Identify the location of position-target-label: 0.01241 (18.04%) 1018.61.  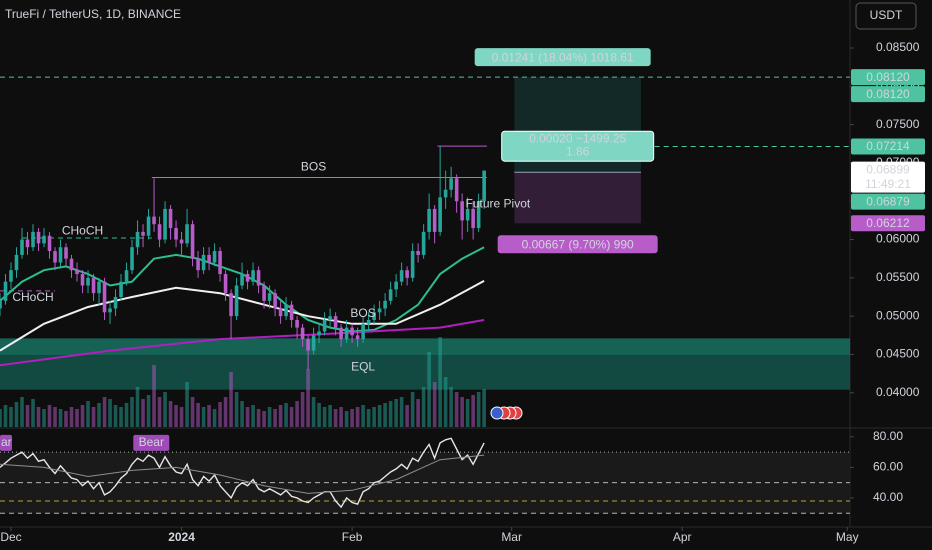
(563, 57).